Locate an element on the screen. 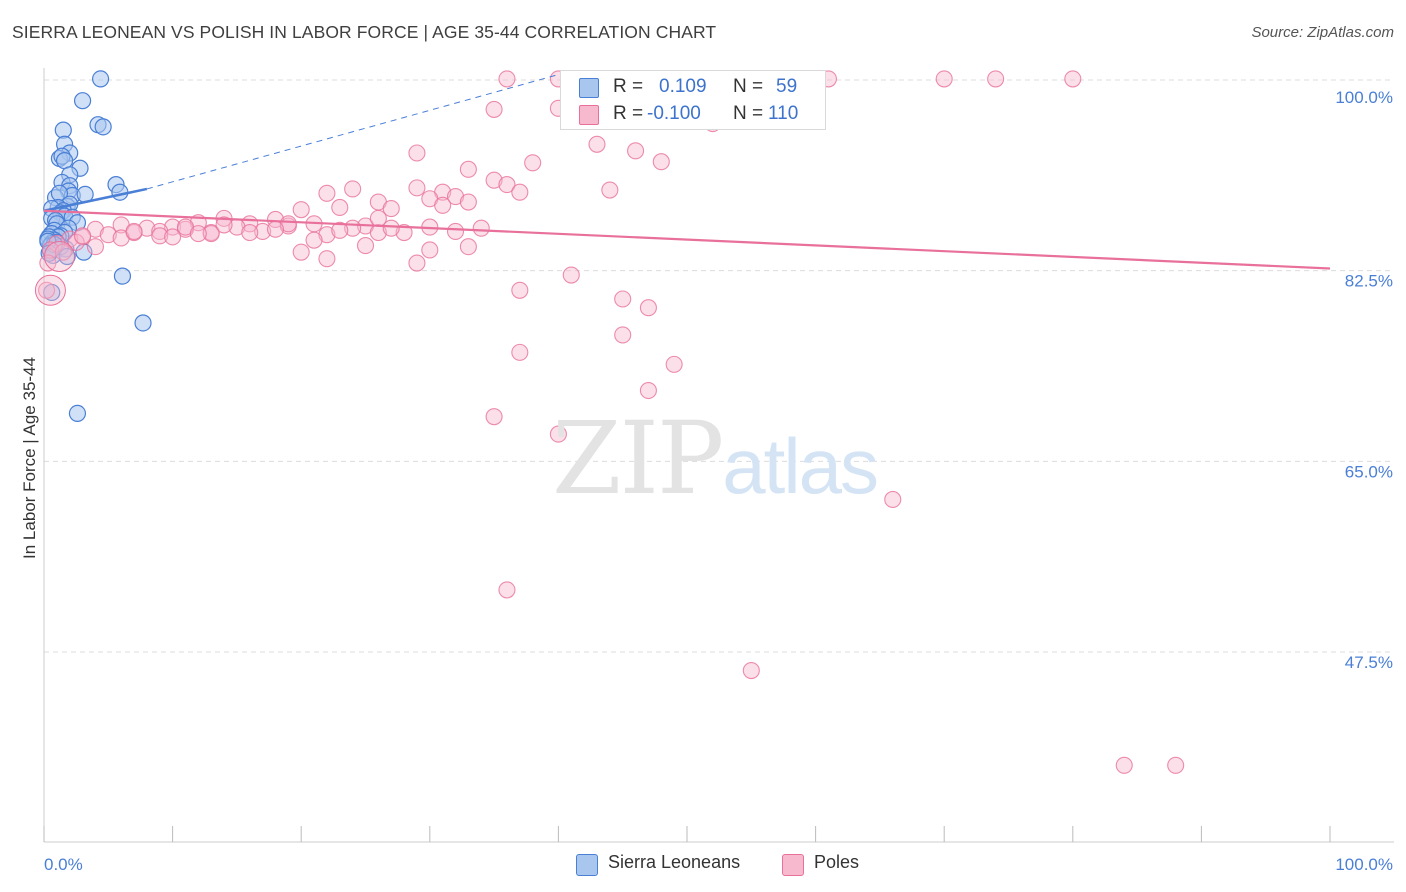 The height and width of the screenshot is (892, 1406). legend-row-sierra-leoneans: R = 0.109 N = 59 is located at coordinates (693, 86).